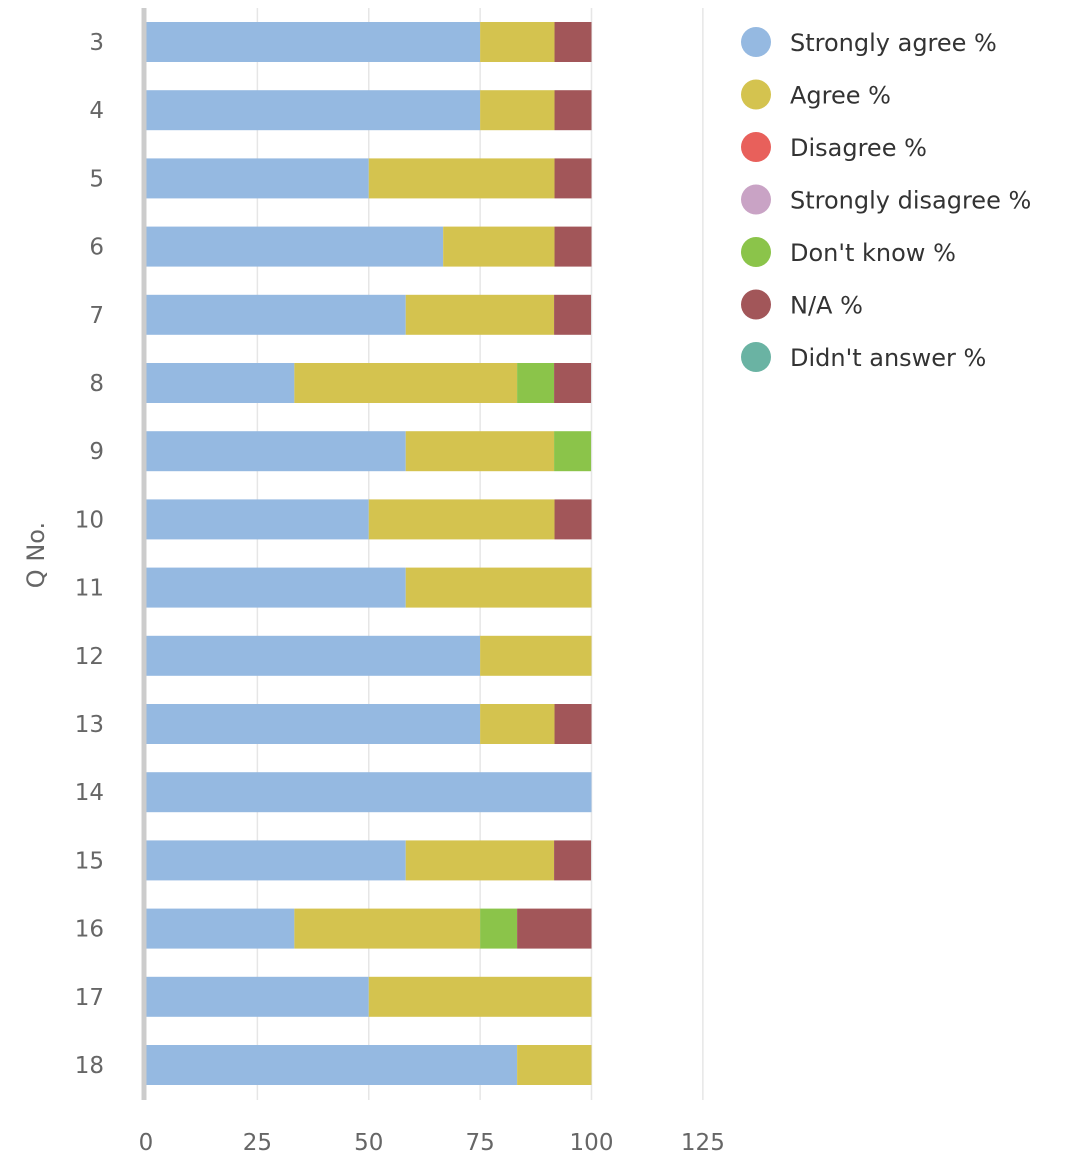 Image resolution: width=1068 pixels, height=1163 pixels. I want to click on x-tick-label: 0, so click(146, 1143).